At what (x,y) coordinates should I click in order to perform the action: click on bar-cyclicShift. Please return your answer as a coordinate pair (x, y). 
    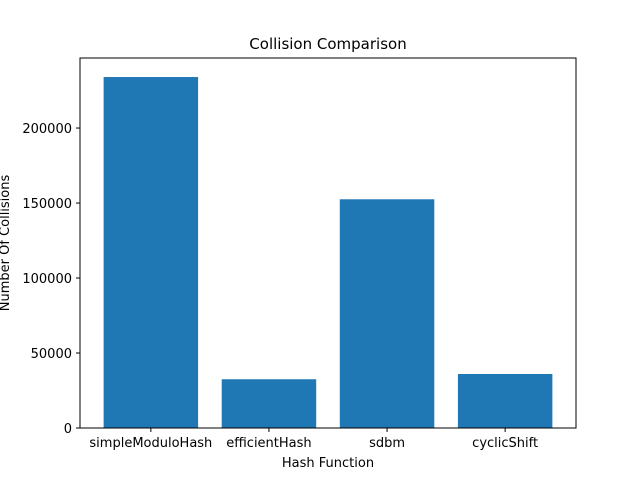
    Looking at the image, I should click on (505, 401).